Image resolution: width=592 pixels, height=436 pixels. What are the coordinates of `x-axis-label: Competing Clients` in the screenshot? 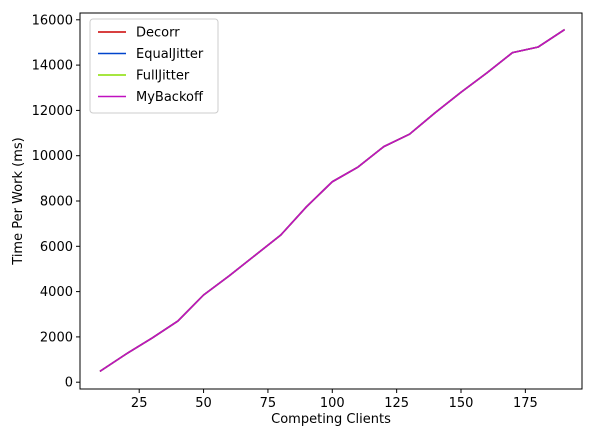 It's located at (331, 419).